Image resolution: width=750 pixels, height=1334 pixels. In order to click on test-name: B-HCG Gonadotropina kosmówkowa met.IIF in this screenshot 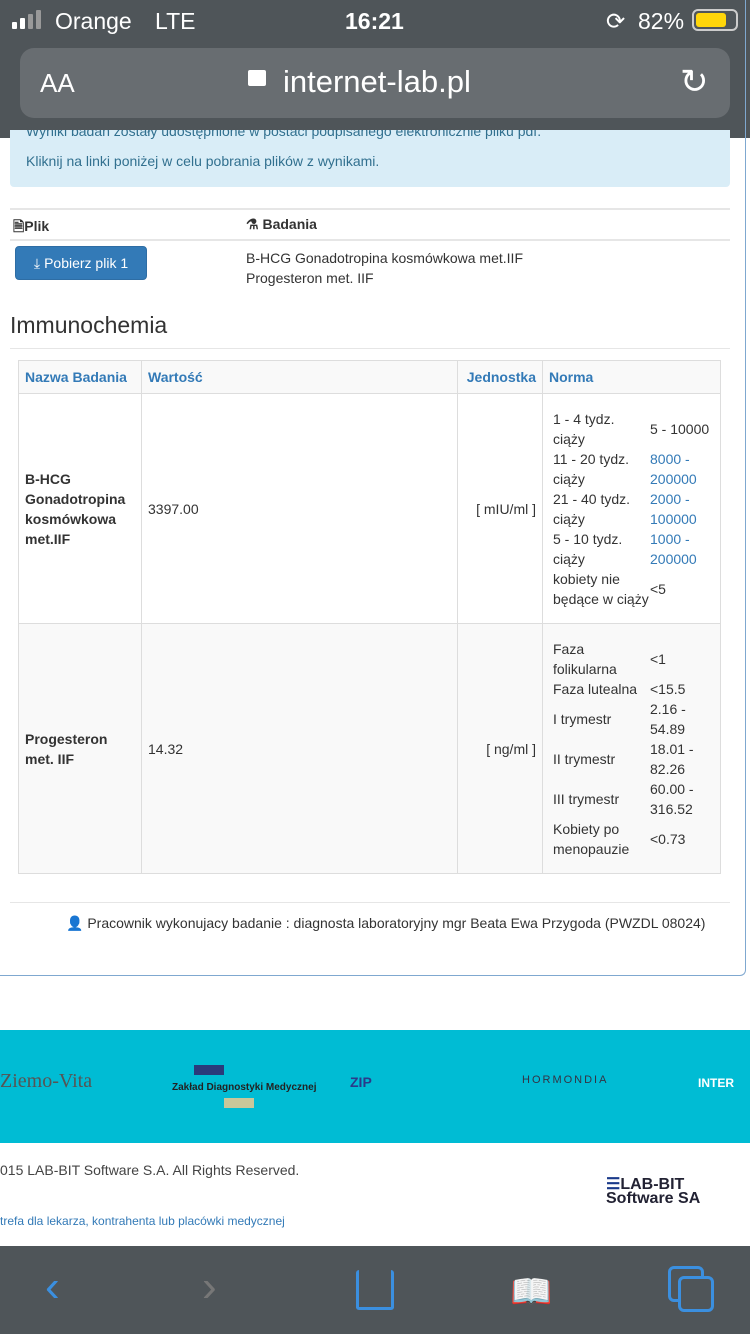, I will do `click(80, 508)`.